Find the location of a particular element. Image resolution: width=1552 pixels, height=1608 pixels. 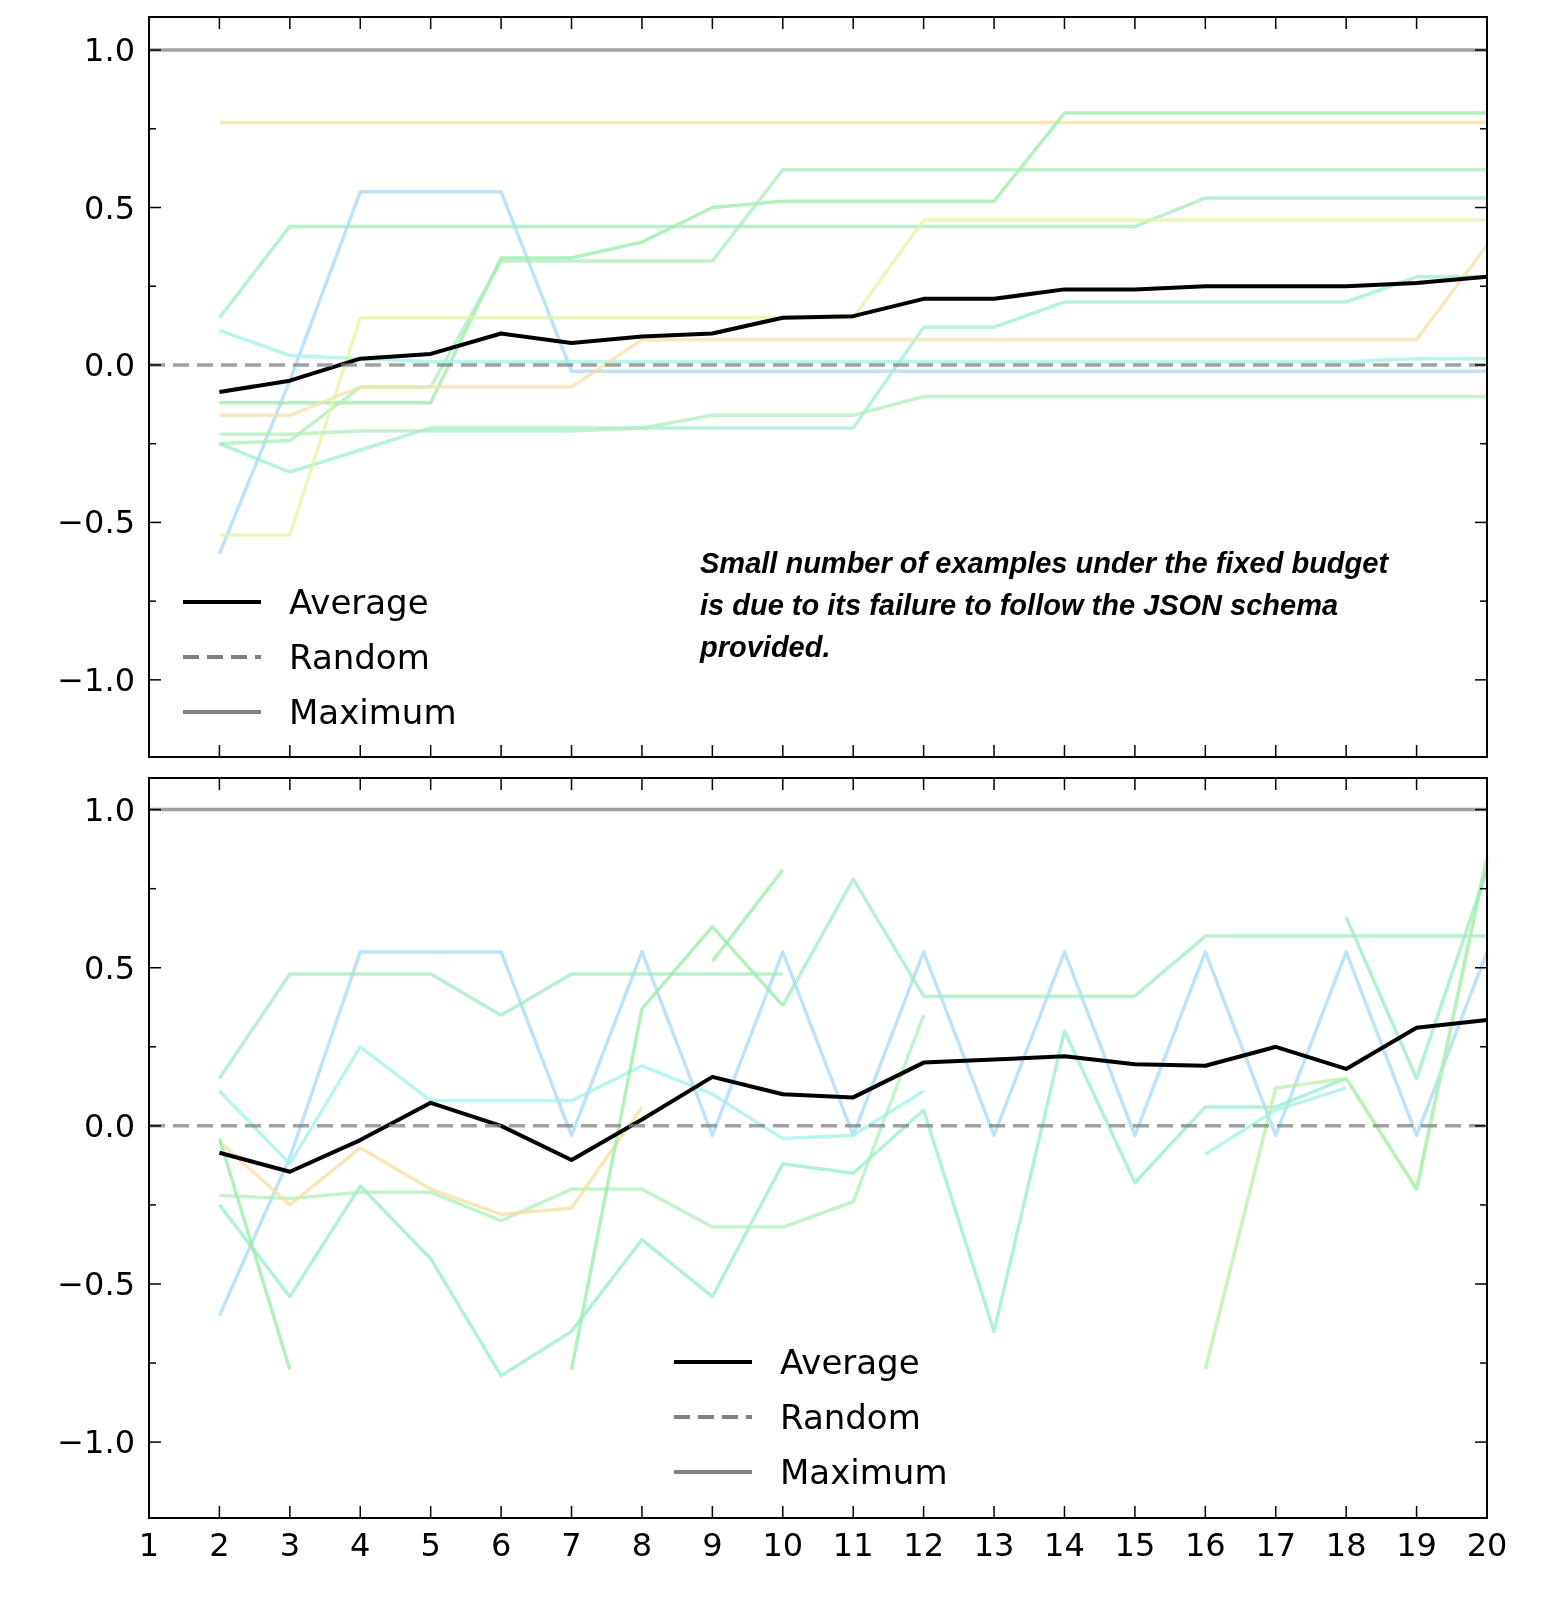

x-tick-label: 7 is located at coordinates (571, 1545).